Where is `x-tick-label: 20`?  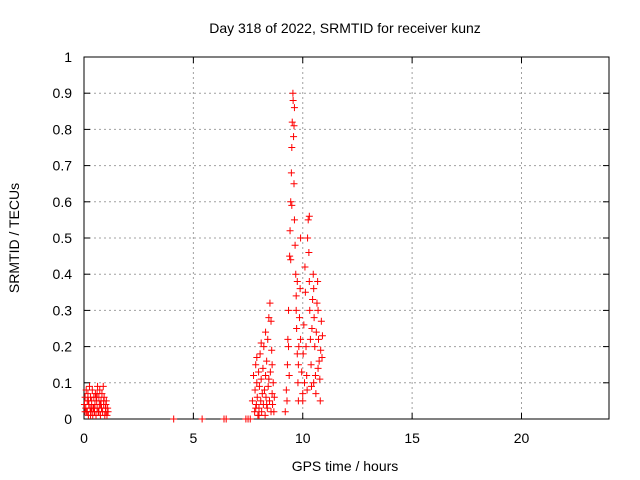
x-tick-label: 20 is located at coordinates (522, 438).